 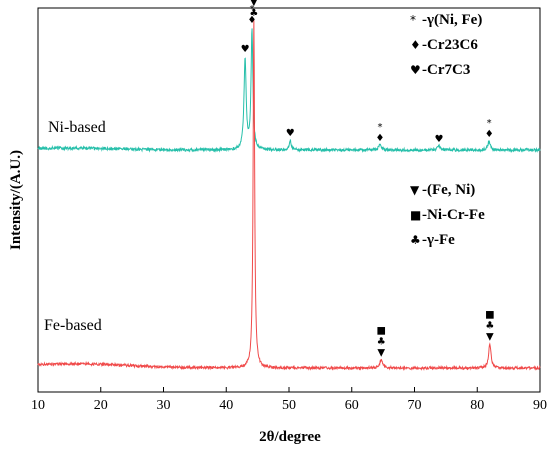 I want to click on legend-phases-fe: ▼ -(Fe, Ni)■ -Ni-Cr-Fe♣ -γ-Fe, so click(x=447, y=215).